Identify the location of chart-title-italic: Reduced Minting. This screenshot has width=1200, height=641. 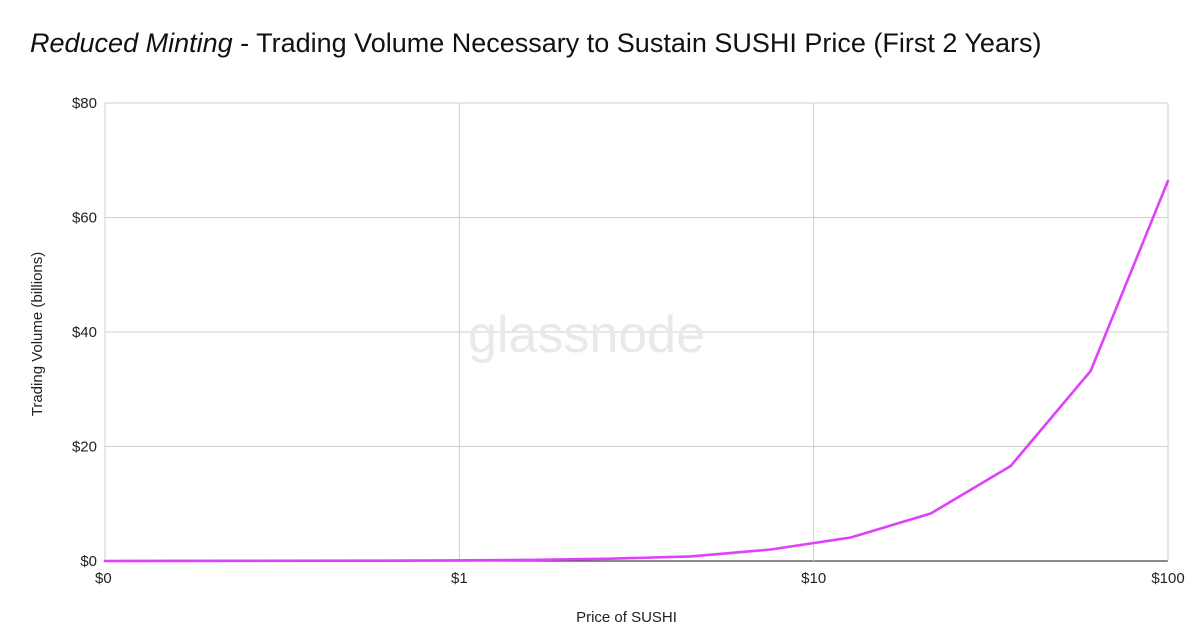
(131, 43).